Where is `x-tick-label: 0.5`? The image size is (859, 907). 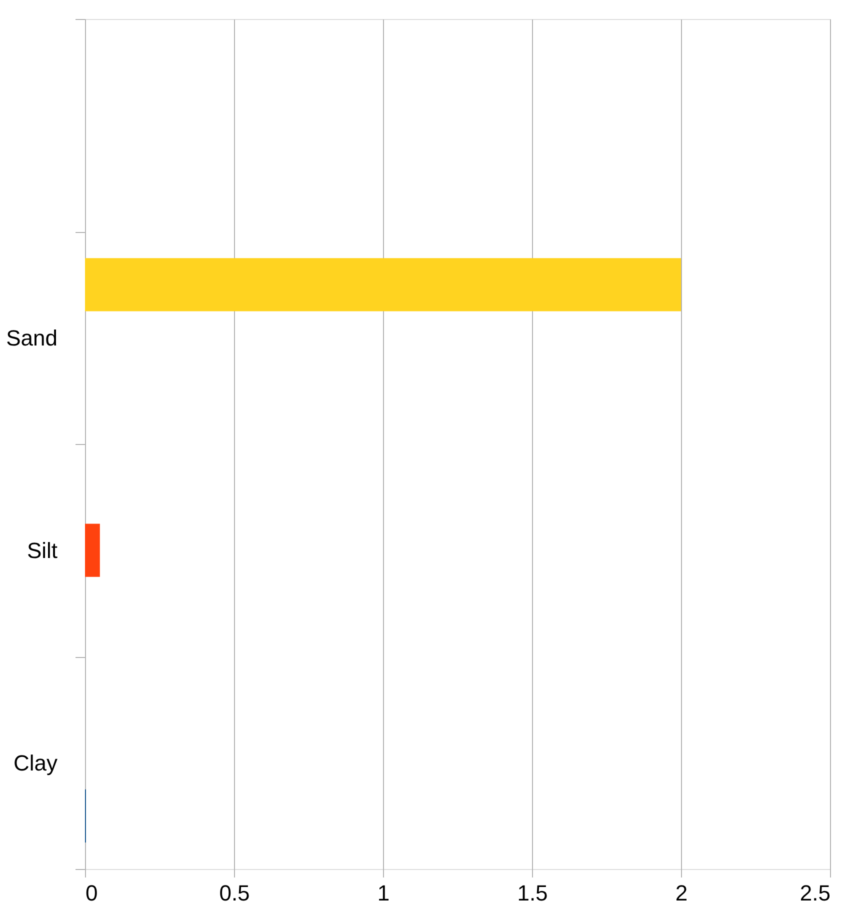 x-tick-label: 0.5 is located at coordinates (234, 893).